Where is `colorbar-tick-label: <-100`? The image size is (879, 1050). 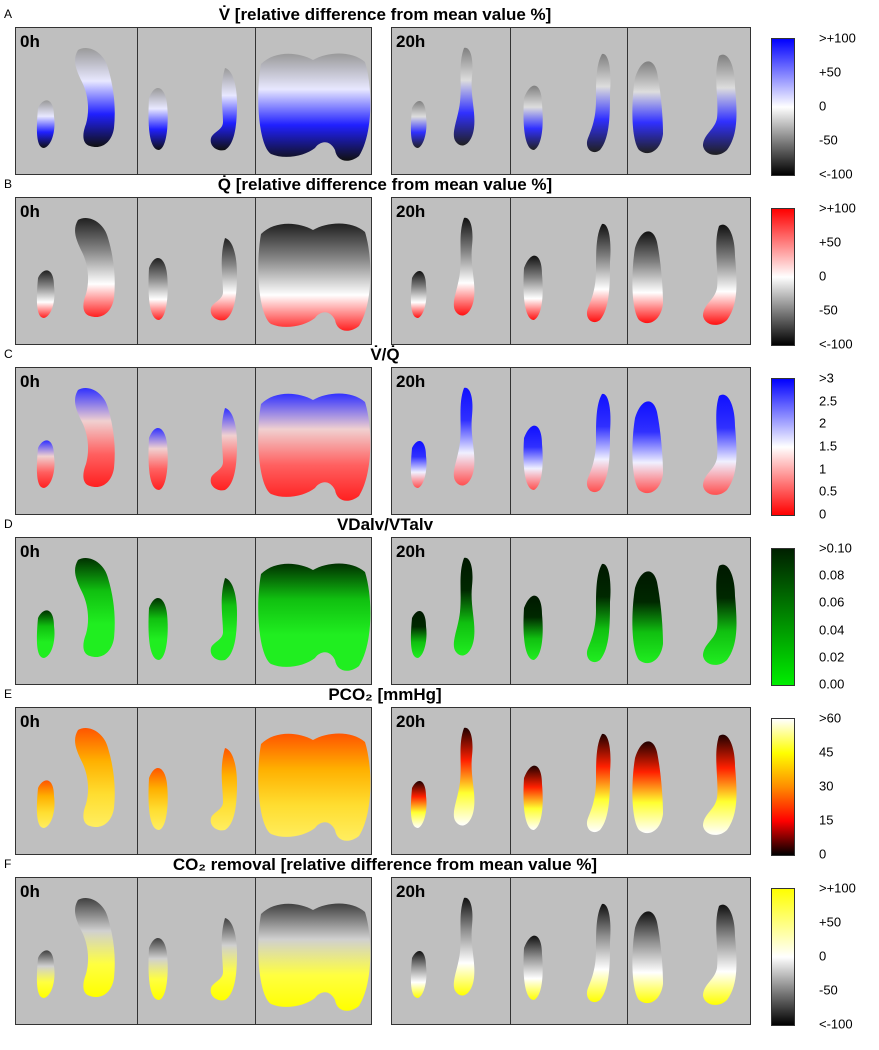 colorbar-tick-label: <-100 is located at coordinates (836, 174).